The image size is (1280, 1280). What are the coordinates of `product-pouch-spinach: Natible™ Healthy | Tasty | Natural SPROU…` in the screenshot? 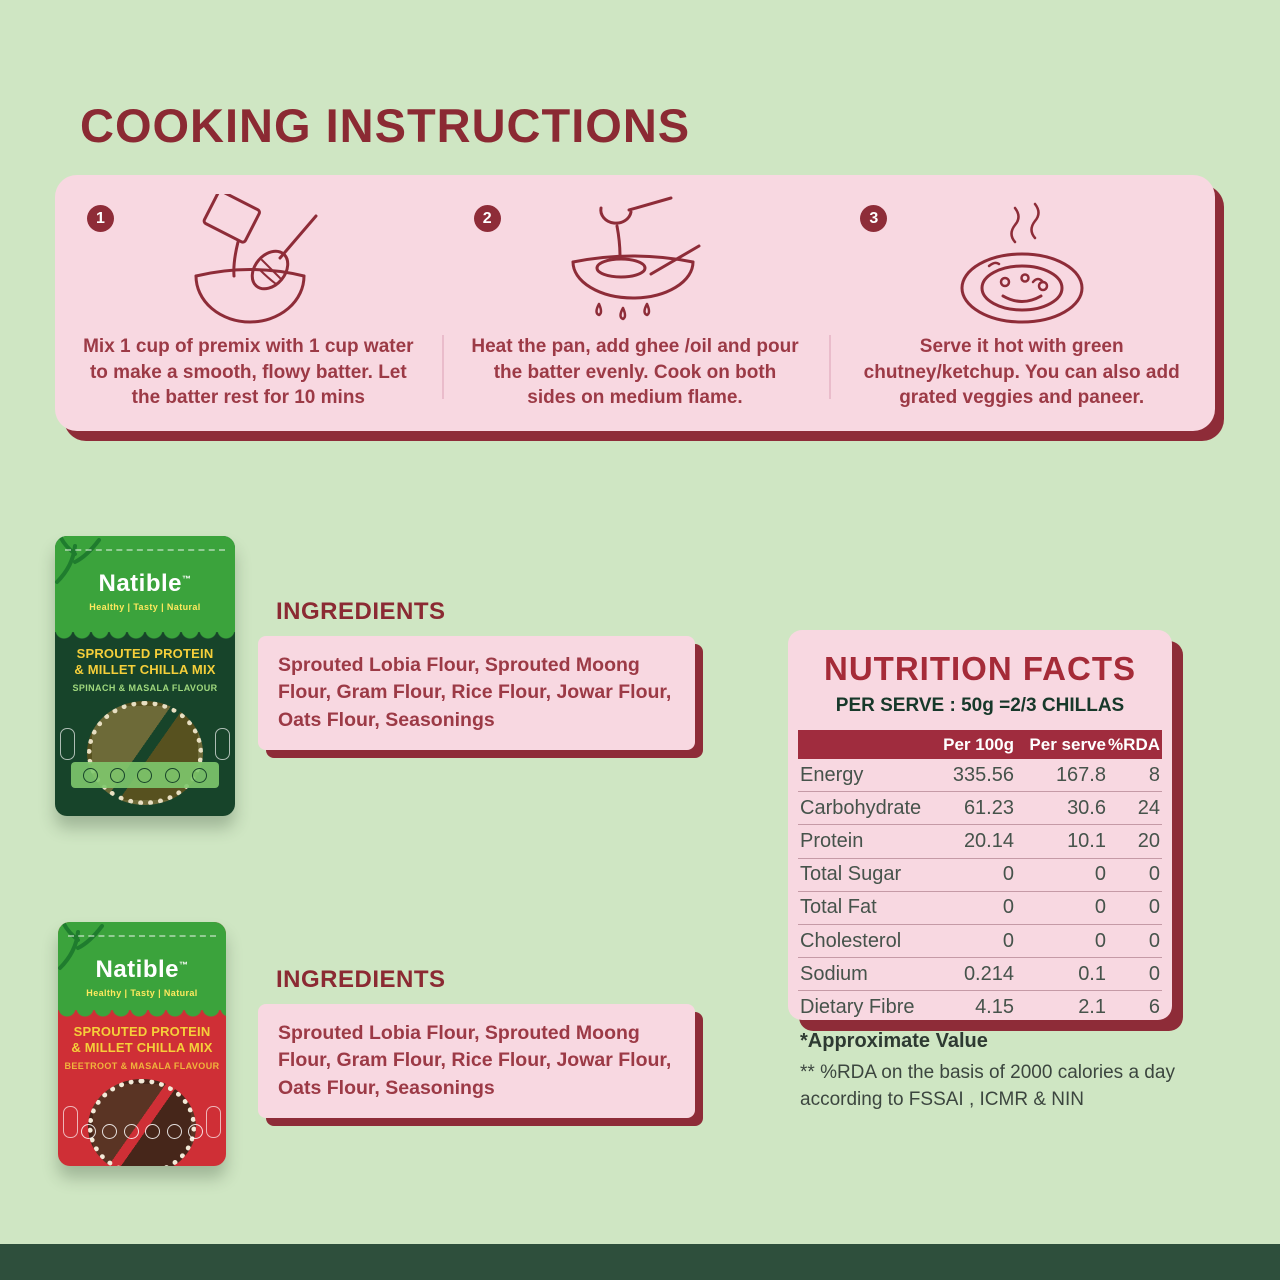 It's located at (145, 676).